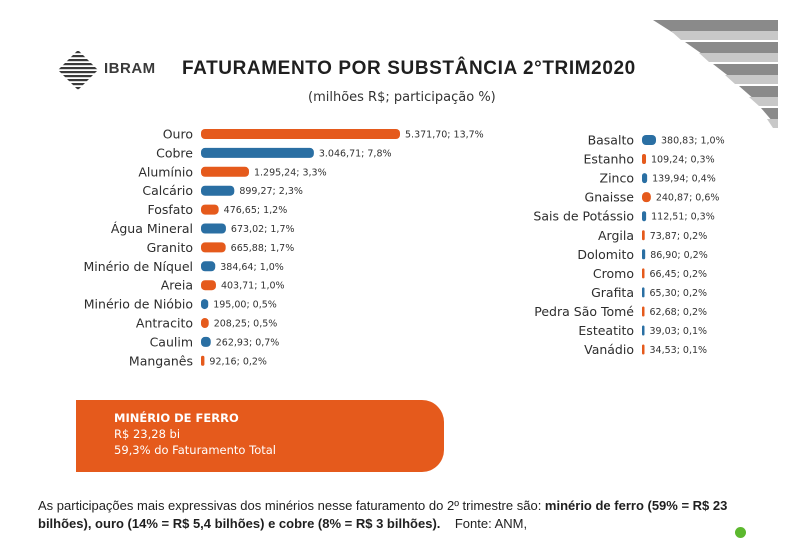  Describe the element at coordinates (161, 360) in the screenshot. I see `category-label: Manganês` at that location.